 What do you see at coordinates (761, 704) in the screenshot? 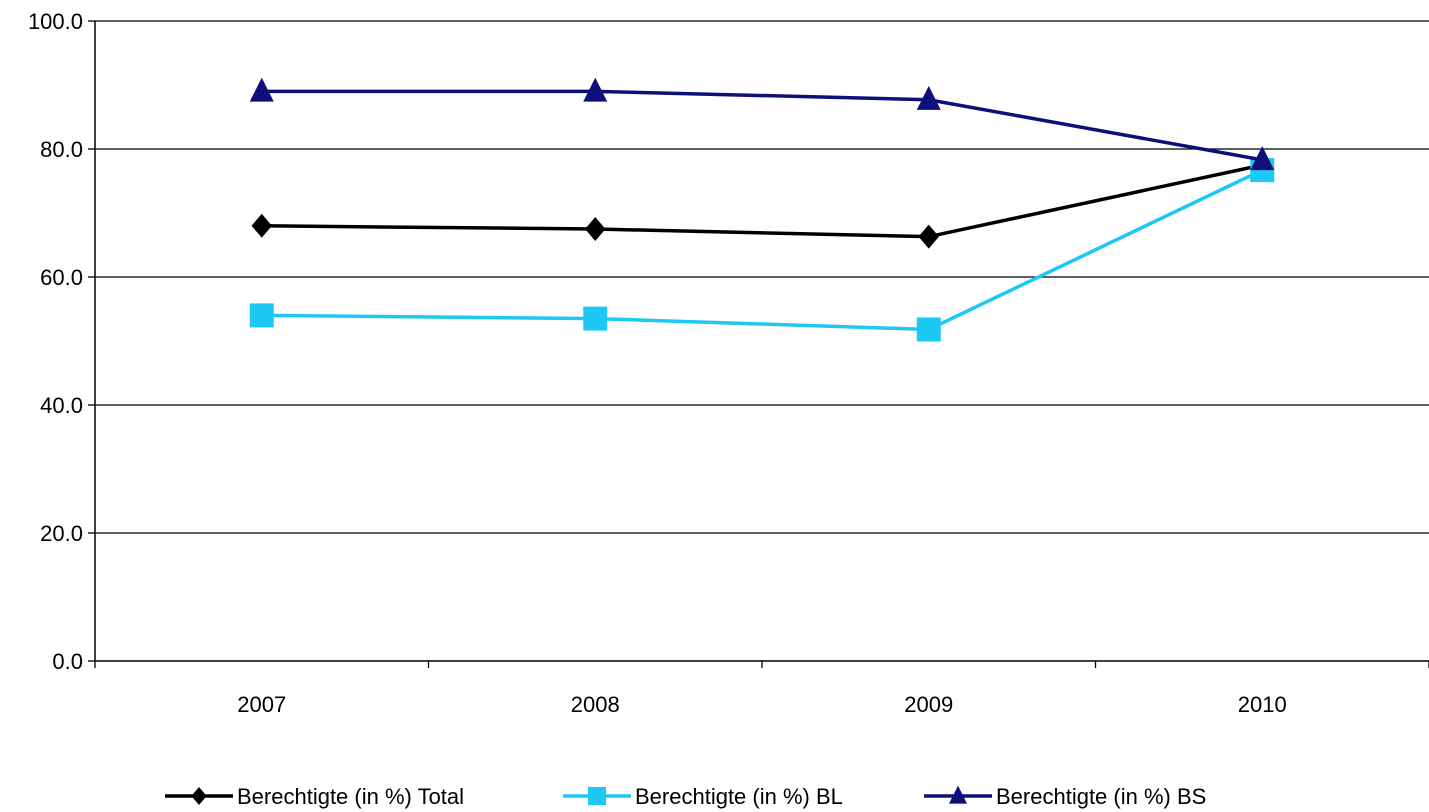
I see `x-tick-labels: 2007 2008 2009 2010` at bounding box center [761, 704].